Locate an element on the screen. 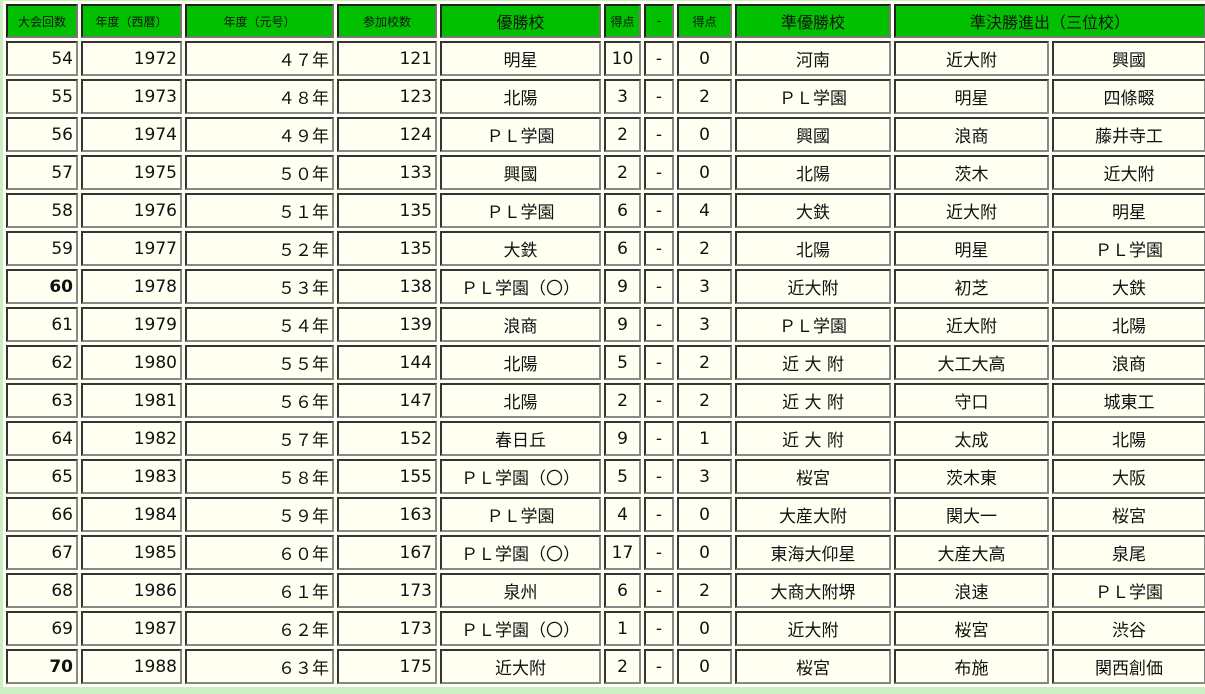 The image size is (1205, 694). cell-semifinalist-1: 太成 is located at coordinates (971, 438).